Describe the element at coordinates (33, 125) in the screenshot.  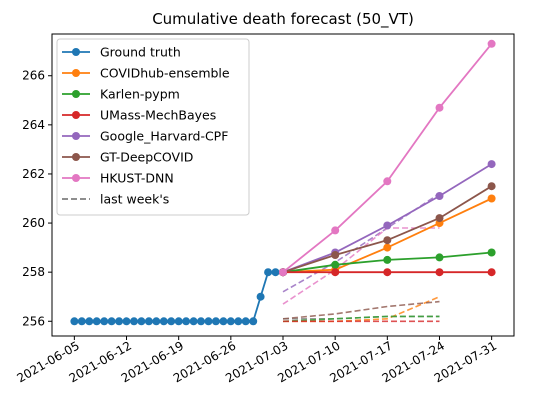
I see `y-tick-label-4: 264` at that location.